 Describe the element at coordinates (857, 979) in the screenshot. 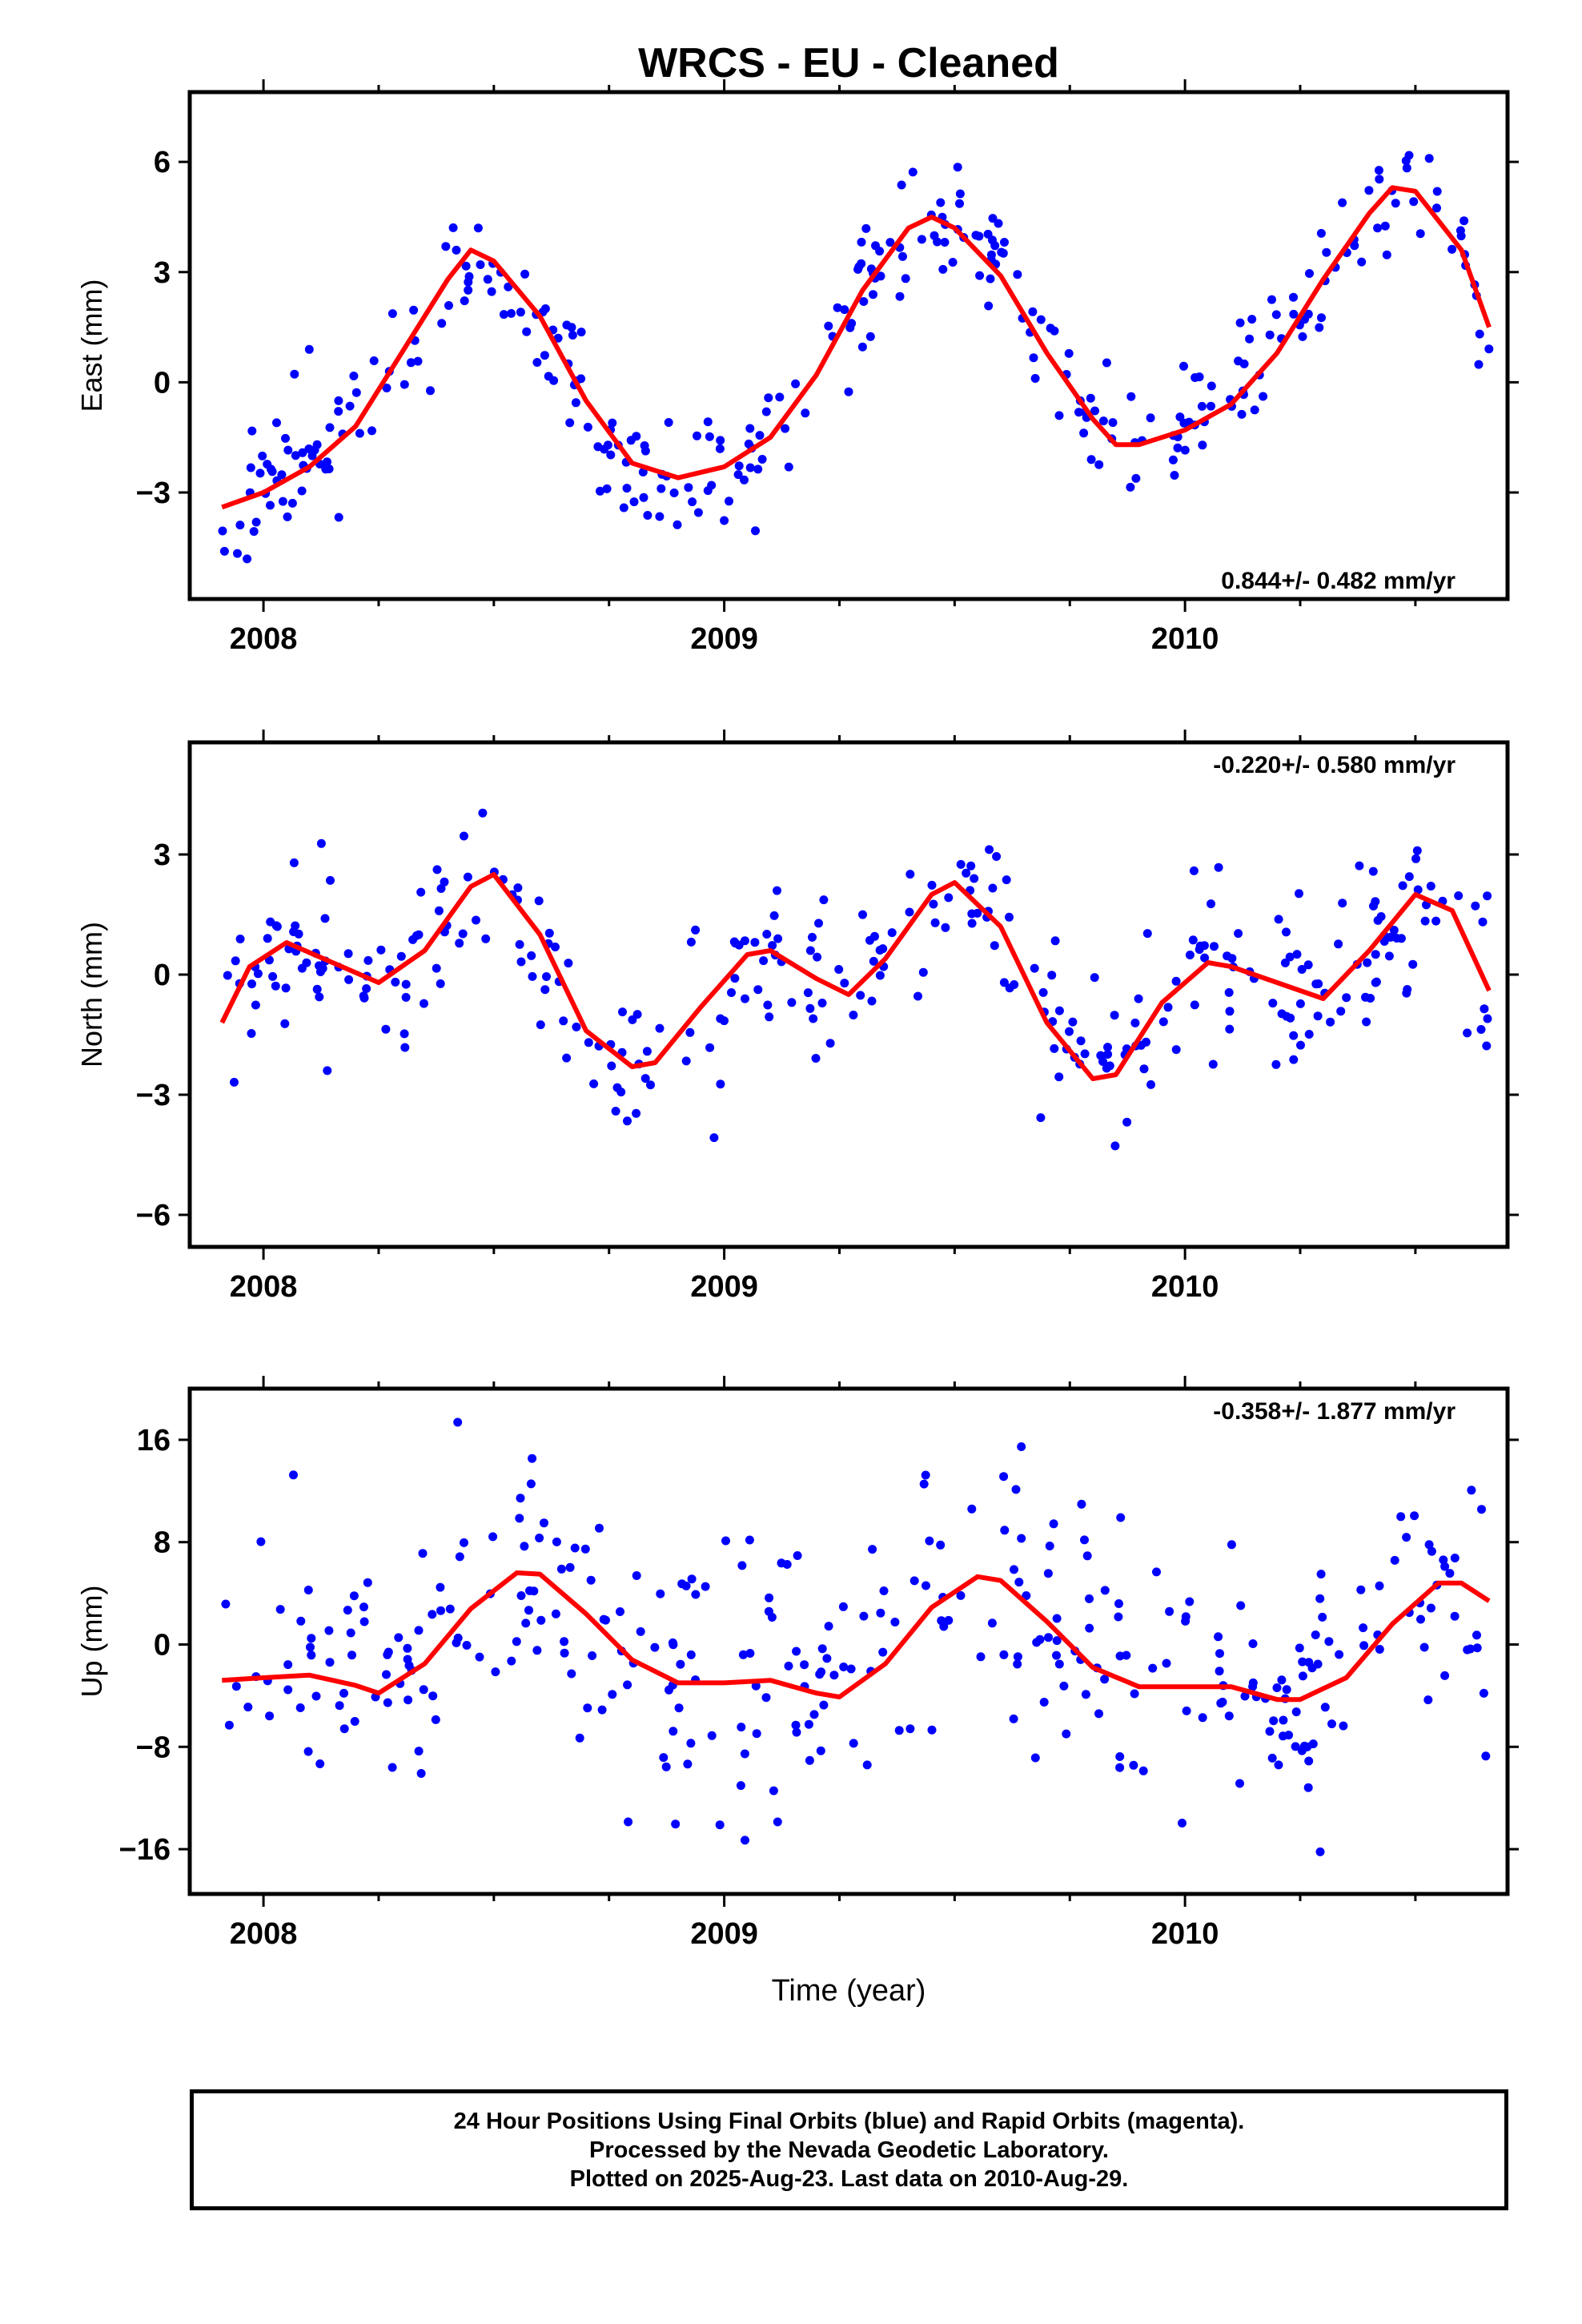

I see `north-points` at that location.